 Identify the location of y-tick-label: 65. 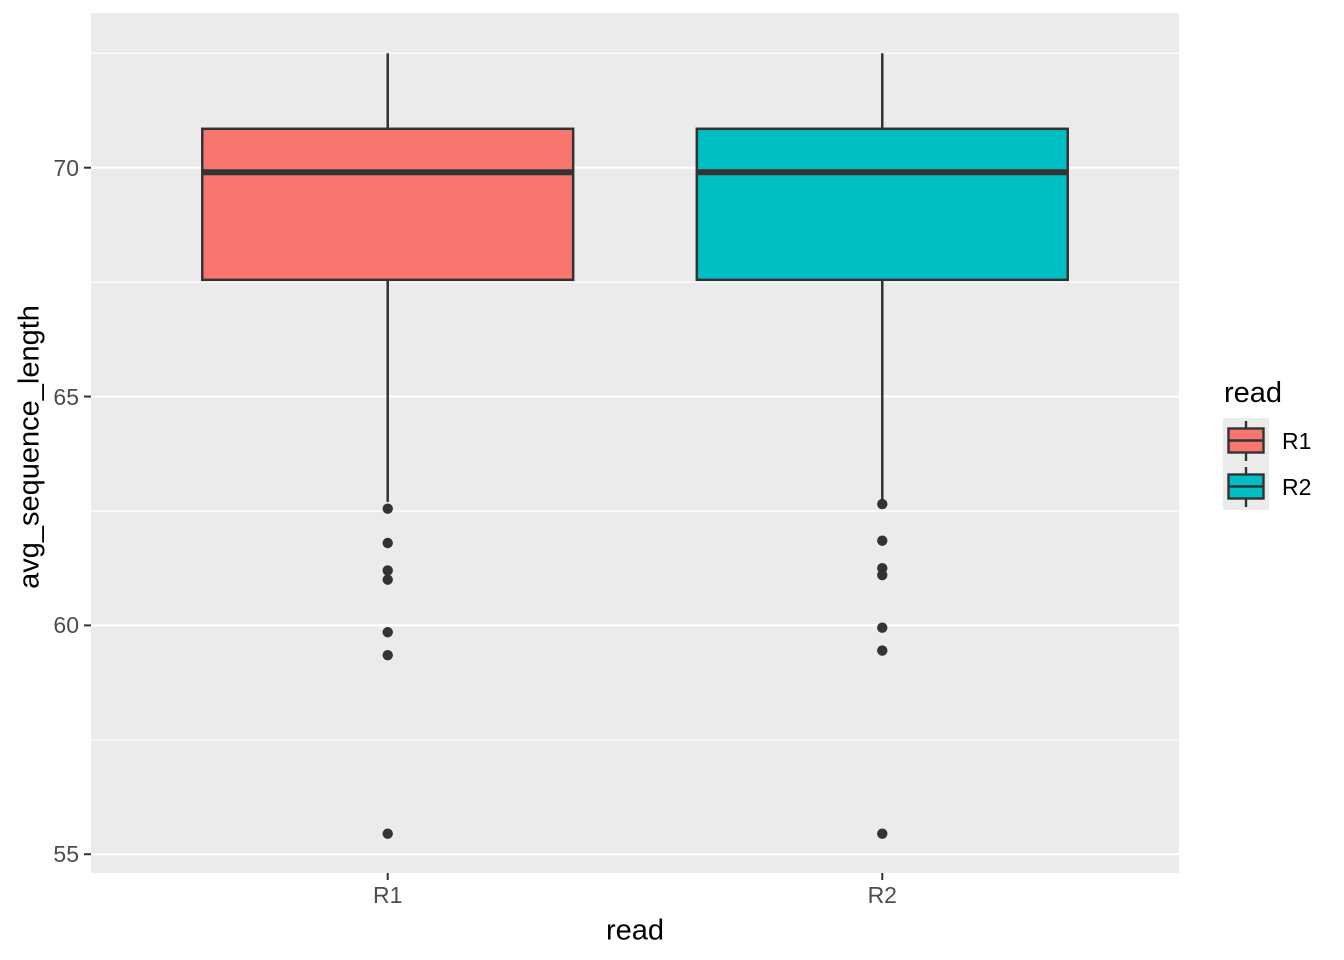
(66, 396).